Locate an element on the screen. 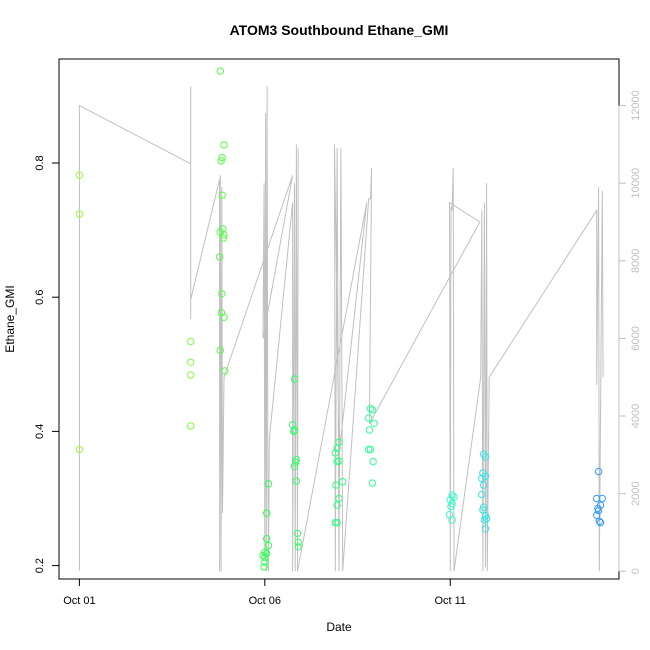 The height and width of the screenshot is (650, 650). y2-axis: 0 2000 4000 6000 8000 10000 12000 is located at coordinates (630, 332).